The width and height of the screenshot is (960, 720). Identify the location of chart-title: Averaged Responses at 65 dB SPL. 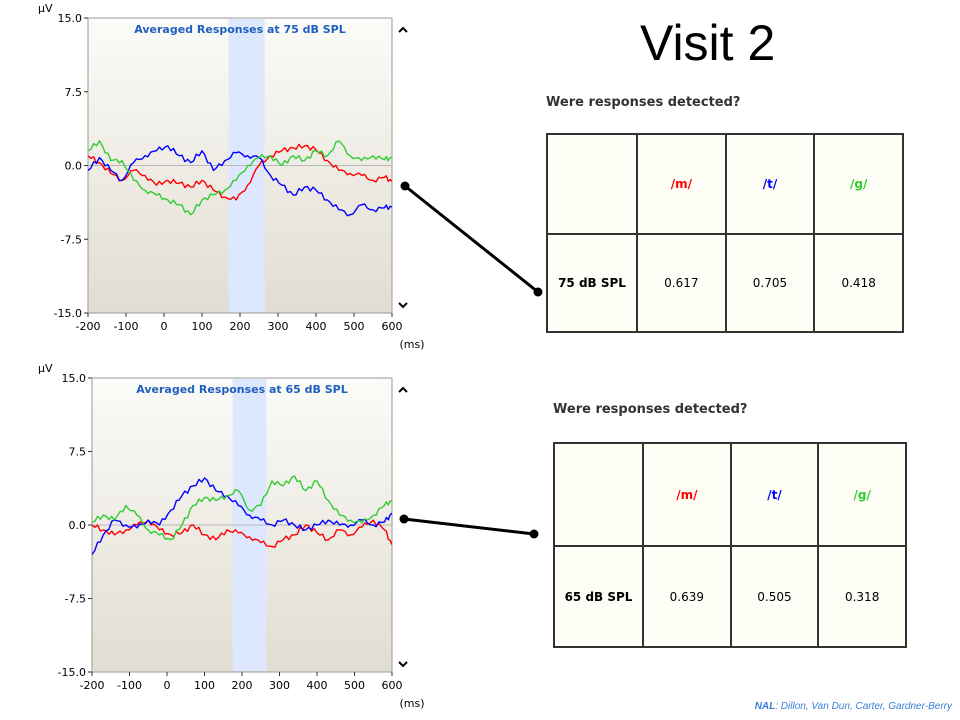
(242, 389).